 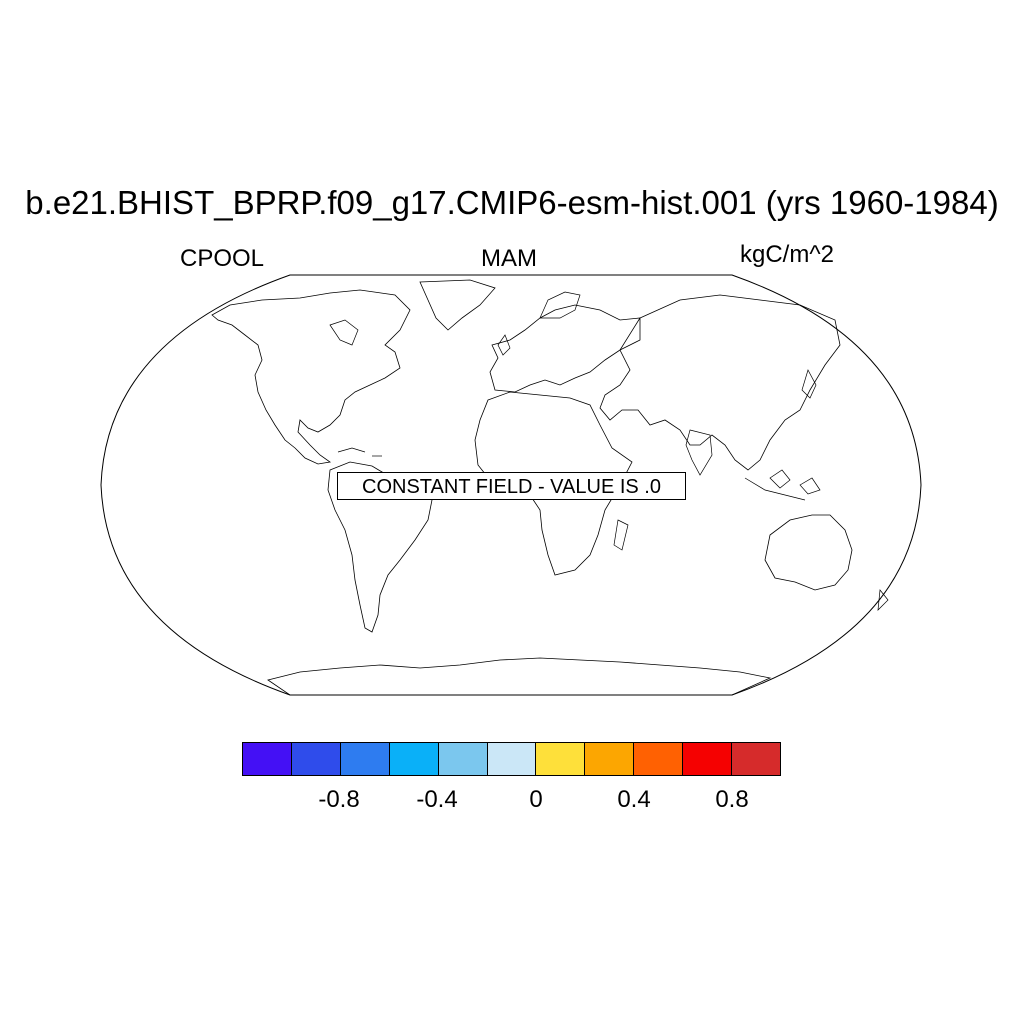 I want to click on coastline-antarctica, so click(x=519, y=676).